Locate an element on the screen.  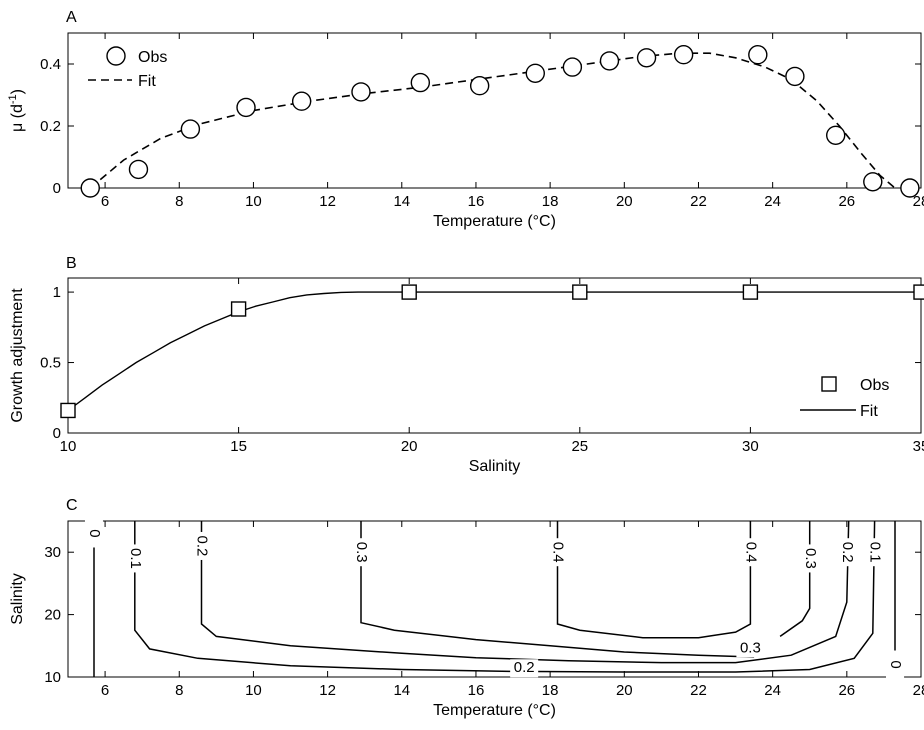
contour-inline-label: 0.4 is located at coordinates (750, 552).